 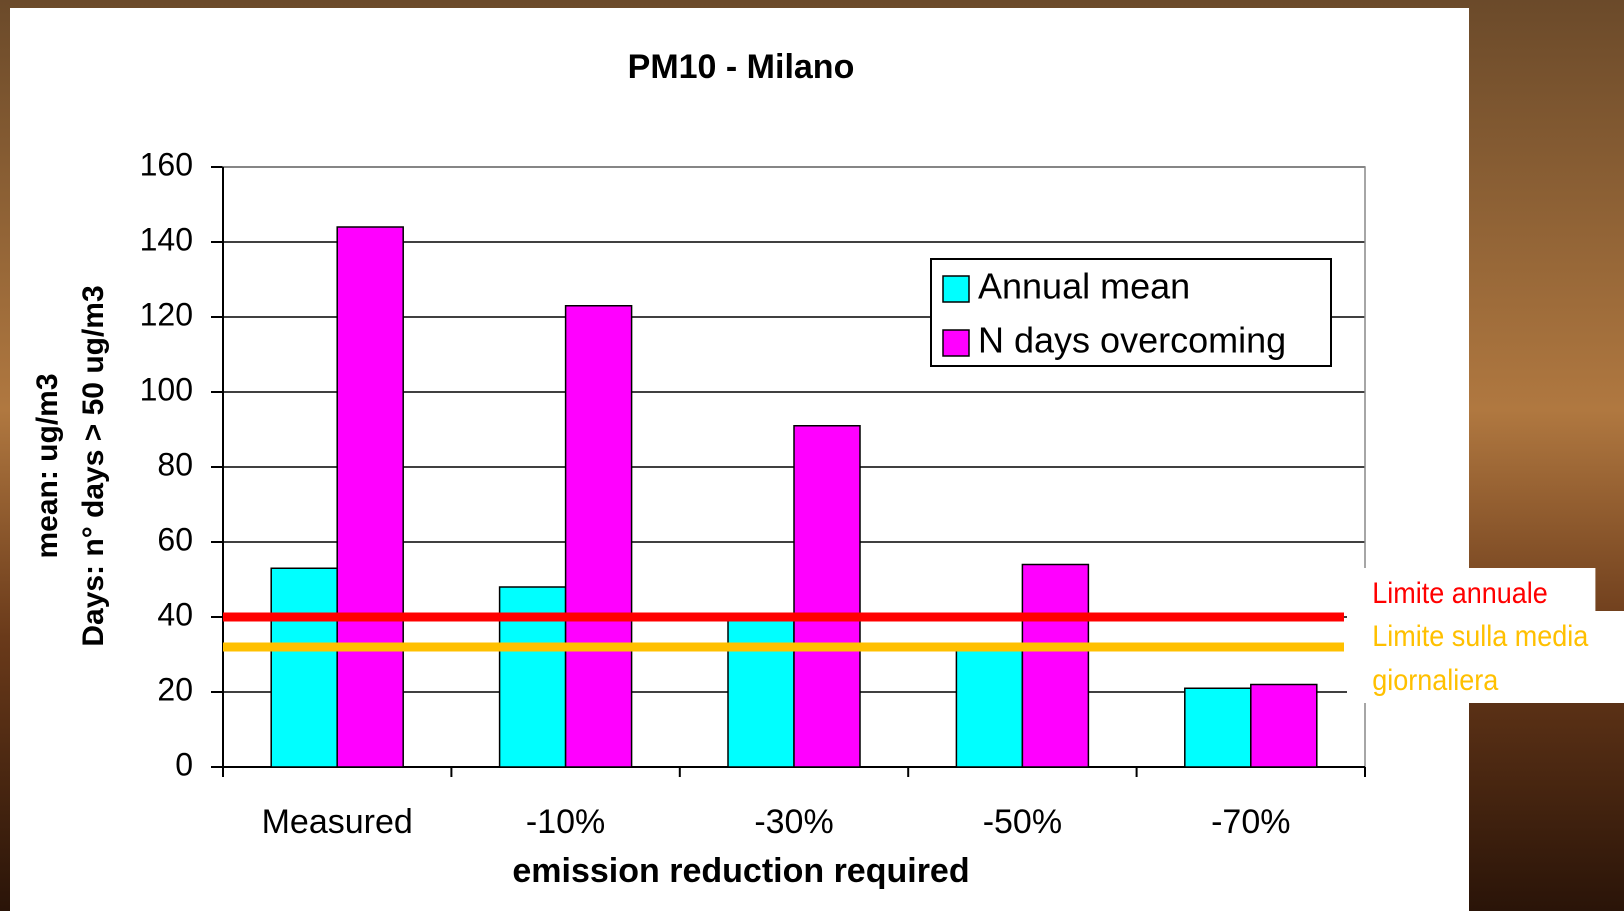 What do you see at coordinates (793, 822) in the screenshot?
I see `x-tick-label: -30%` at bounding box center [793, 822].